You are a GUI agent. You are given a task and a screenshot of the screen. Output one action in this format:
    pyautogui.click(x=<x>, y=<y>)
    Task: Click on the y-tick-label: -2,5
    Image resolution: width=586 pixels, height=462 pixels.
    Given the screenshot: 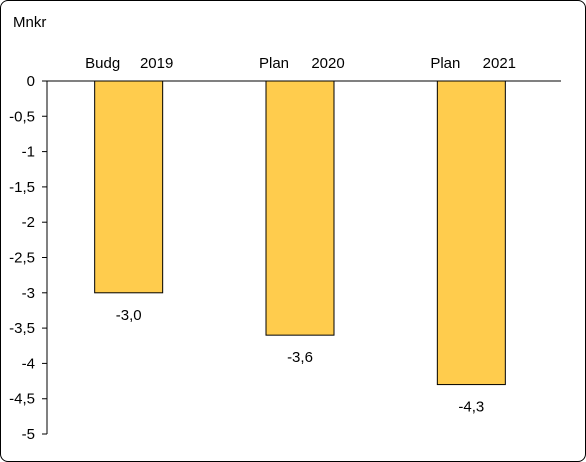 What is the action you would take?
    pyautogui.click(x=22, y=258)
    